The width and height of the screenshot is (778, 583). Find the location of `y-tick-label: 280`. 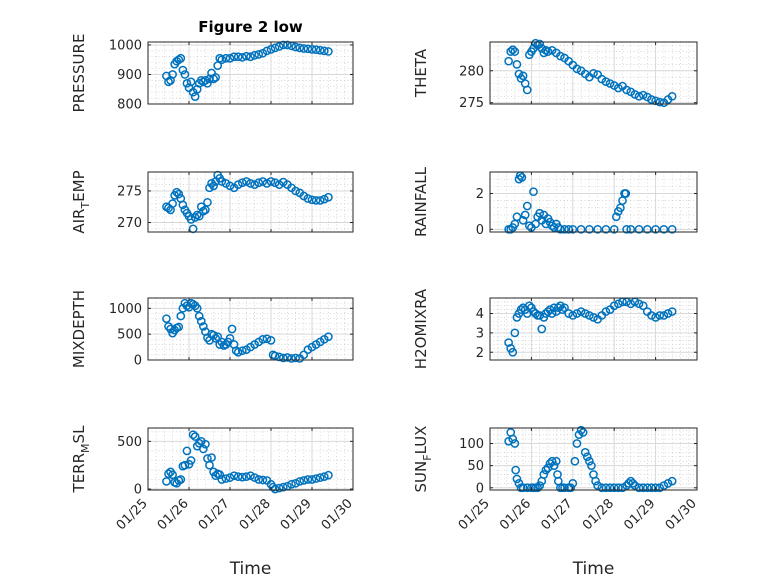

y-tick-label: 280 is located at coordinates (471, 71).